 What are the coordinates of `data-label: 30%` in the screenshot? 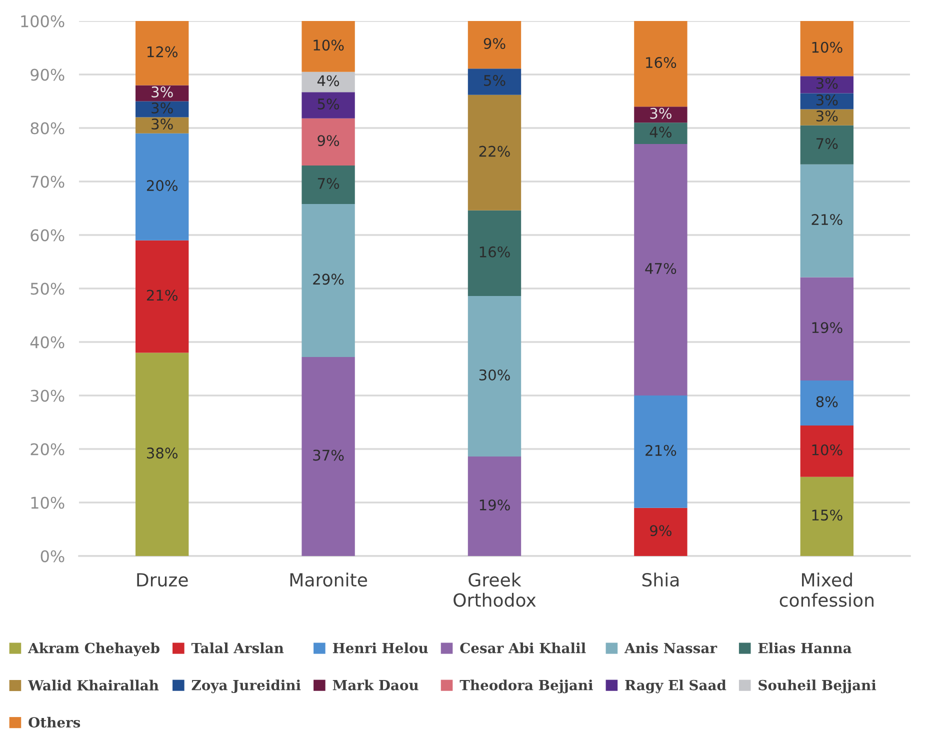 It's located at (494, 374).